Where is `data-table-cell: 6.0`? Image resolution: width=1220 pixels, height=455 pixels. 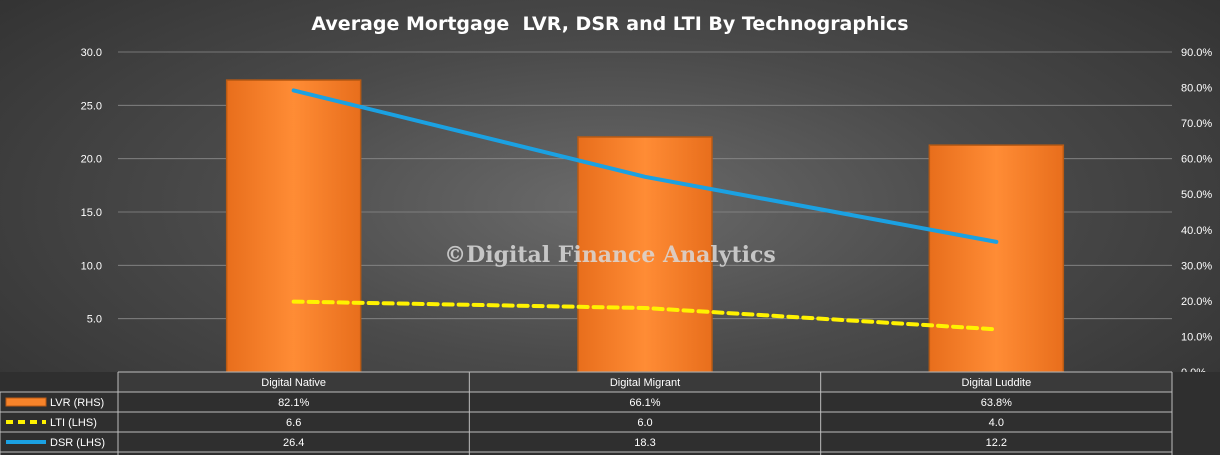
data-table-cell: 6.0 is located at coordinates (644, 423).